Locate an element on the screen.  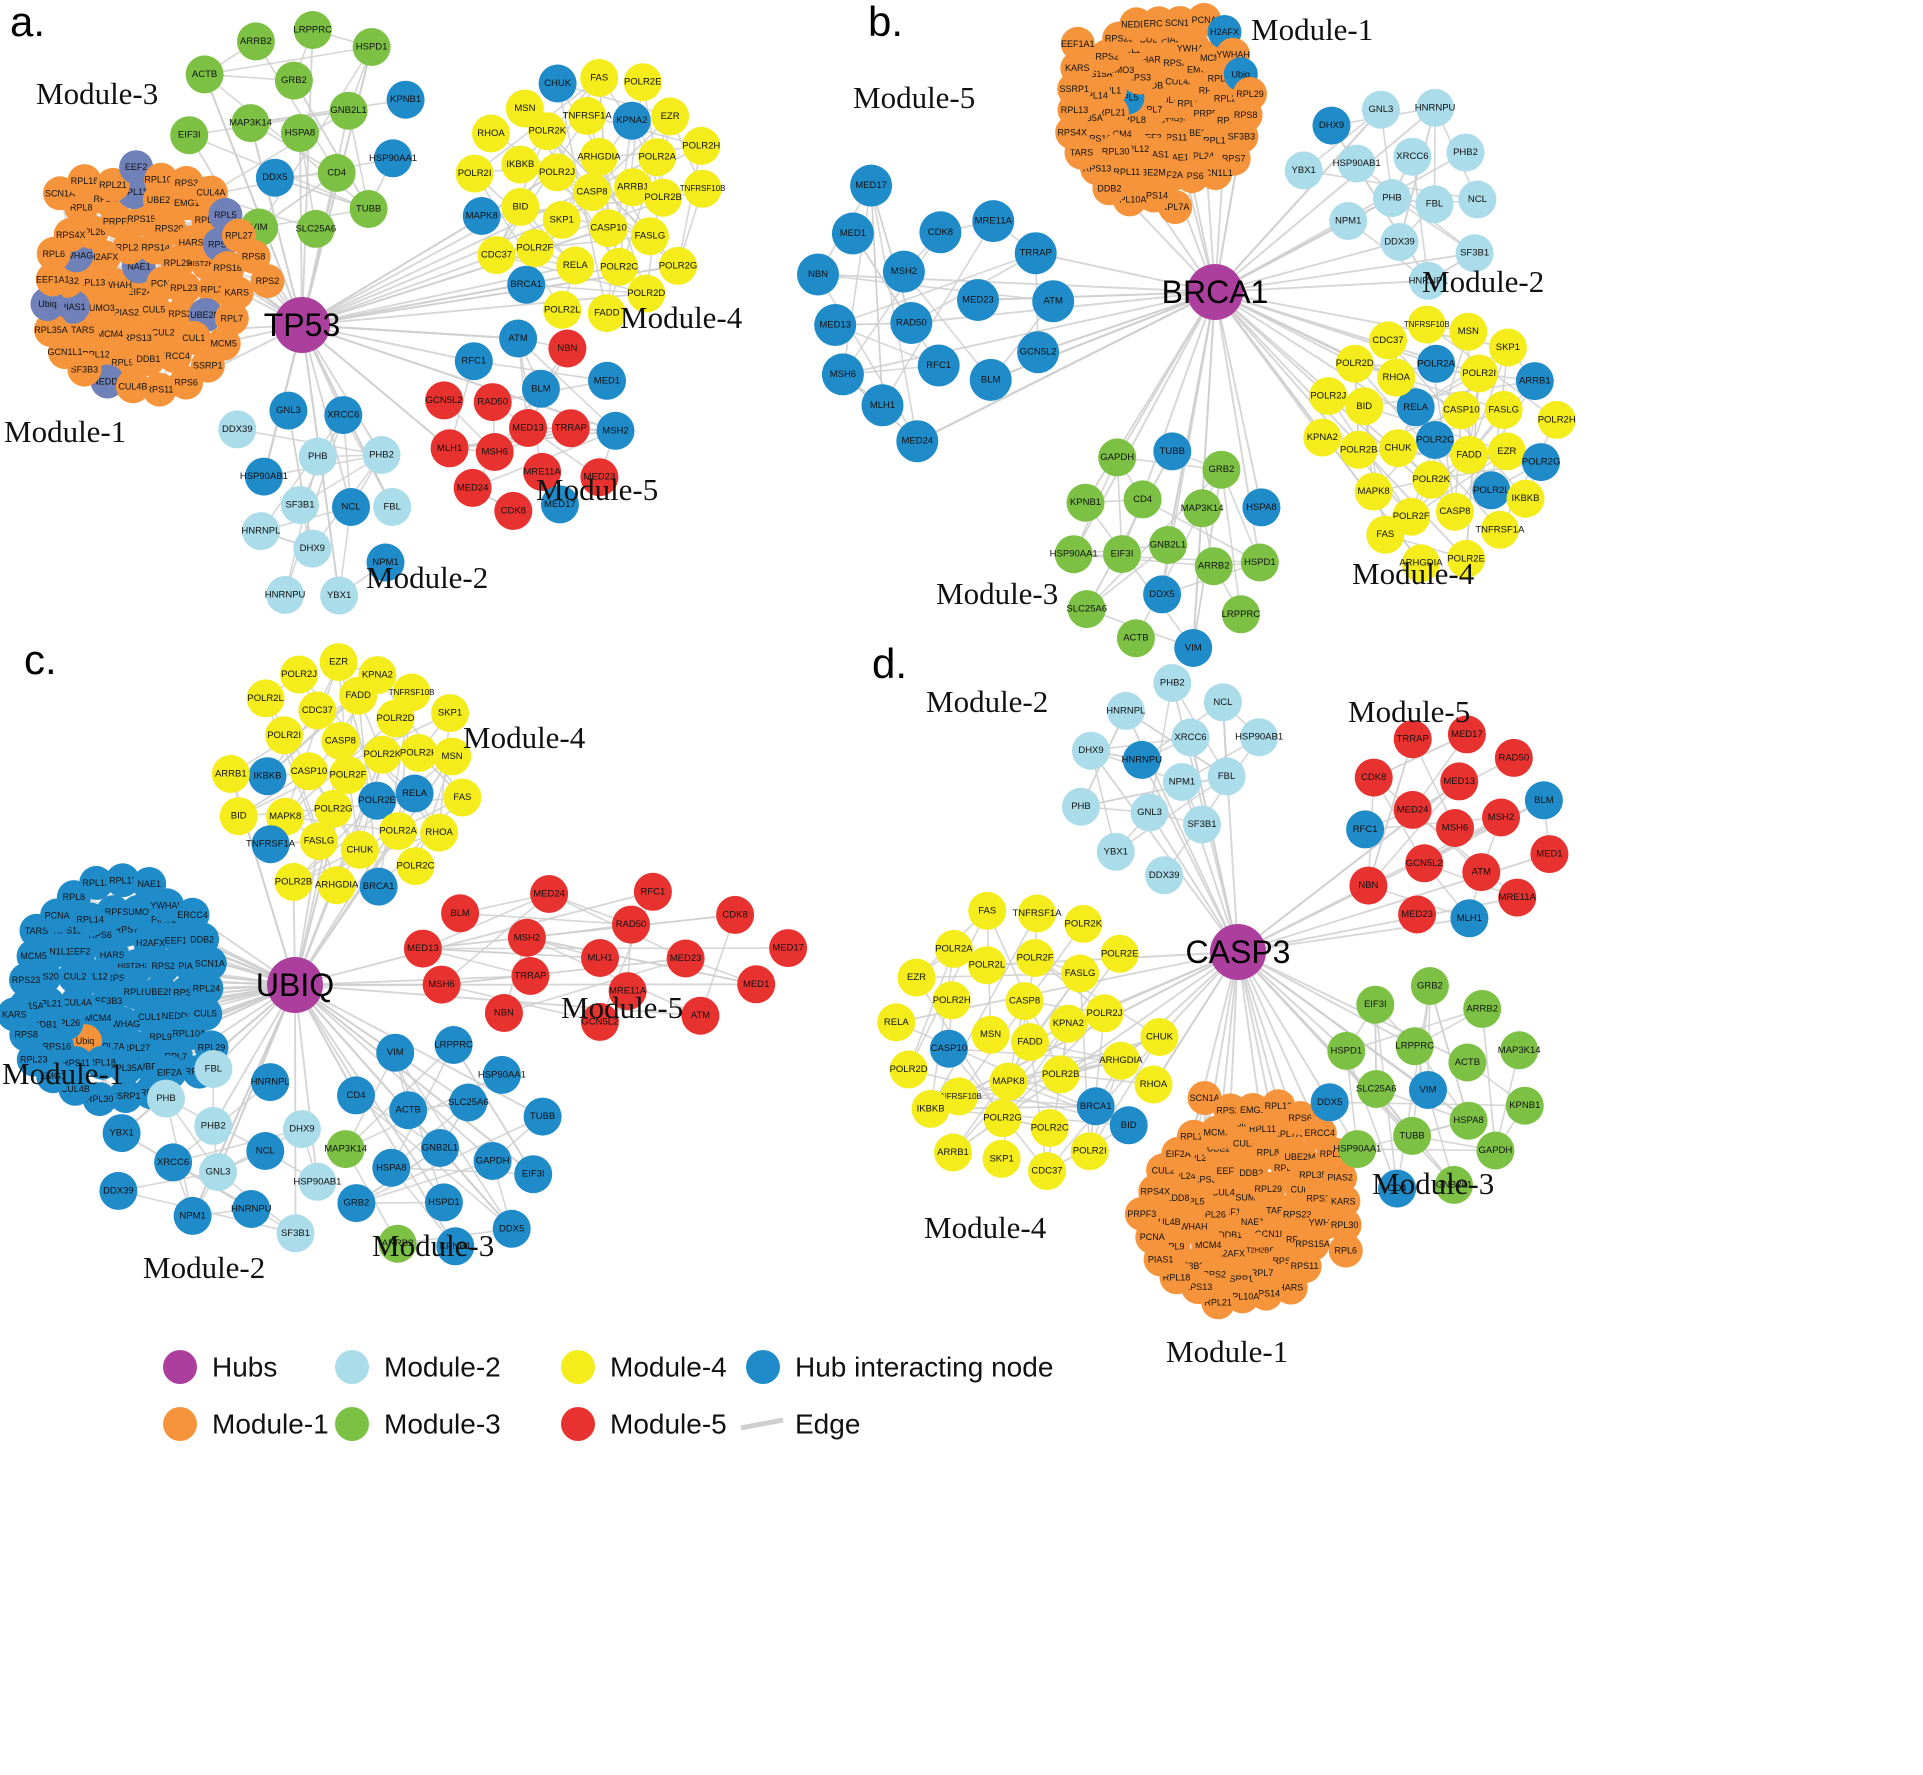
node-MED24: MED24 is located at coordinates (917, 441).